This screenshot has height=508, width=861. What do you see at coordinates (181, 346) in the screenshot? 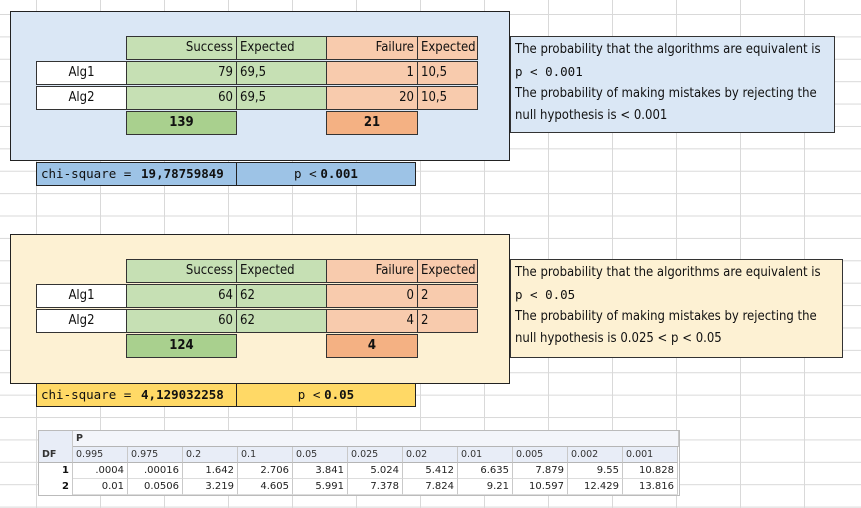
I see `total-success: 124` at bounding box center [181, 346].